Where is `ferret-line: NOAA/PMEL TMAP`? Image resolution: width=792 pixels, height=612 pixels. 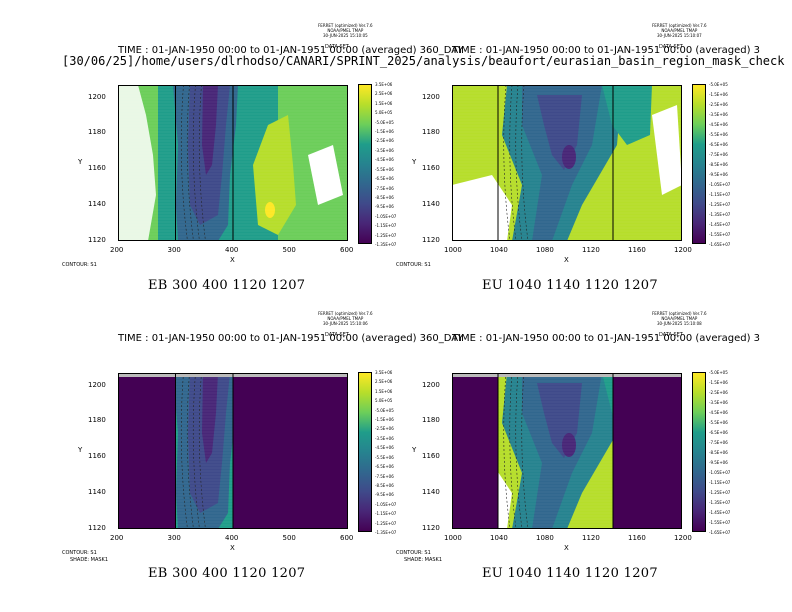
ferret-line: NOAA/PMEL TMAP is located at coordinates (679, 30).